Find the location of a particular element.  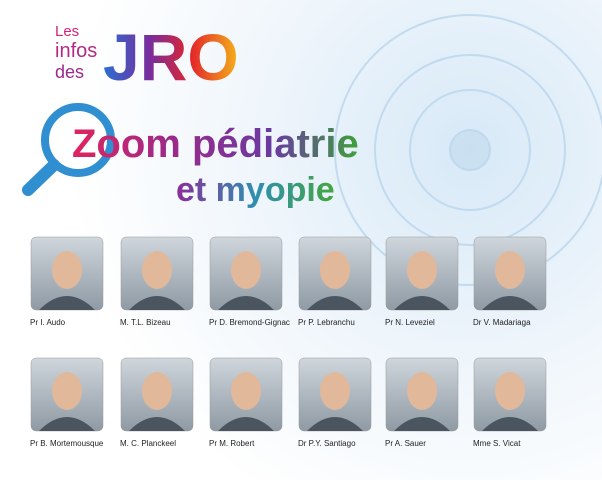

title-line2: et myopie is located at coordinates (255, 190).